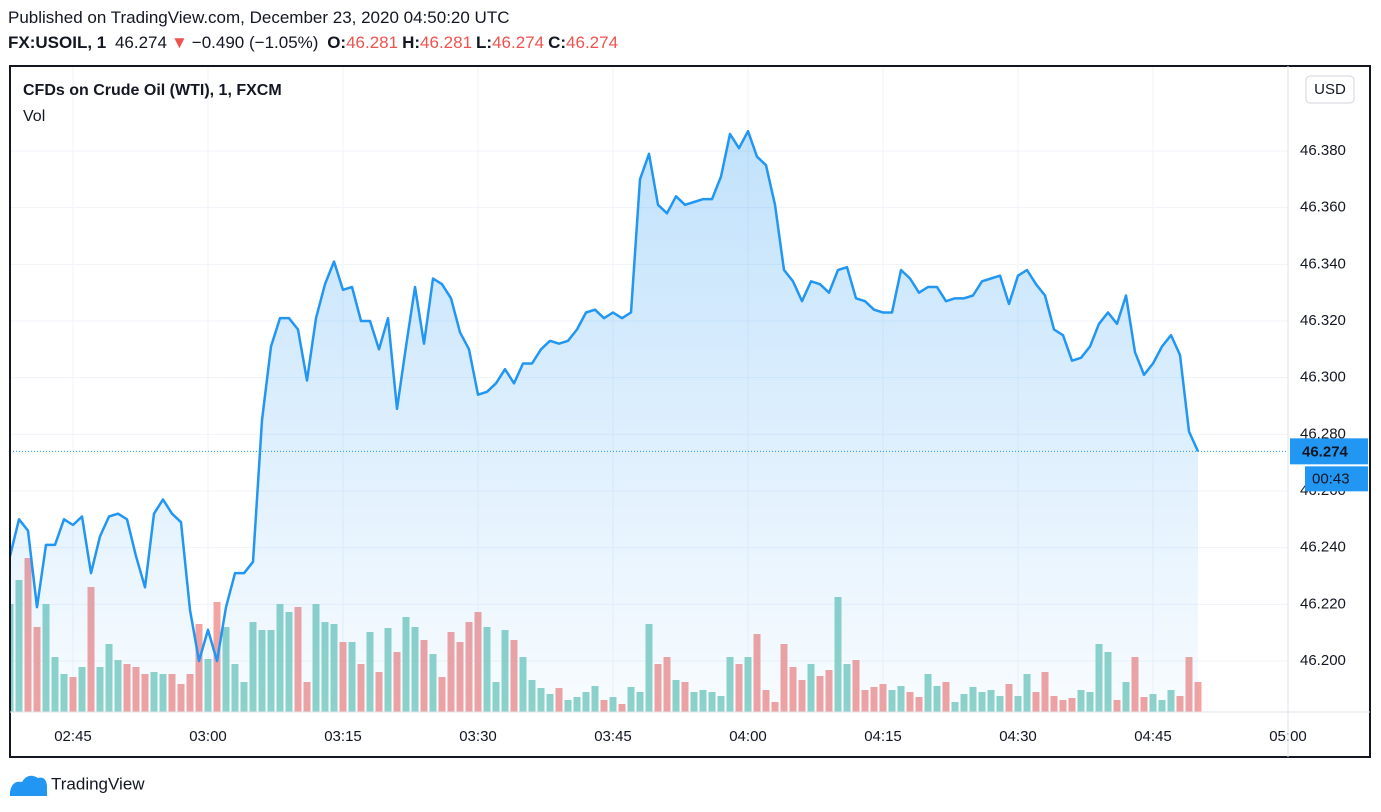 This screenshot has height=812, width=1381. Describe the element at coordinates (411, 42) in the screenshot. I see `ohlc-key: H:` at that location.